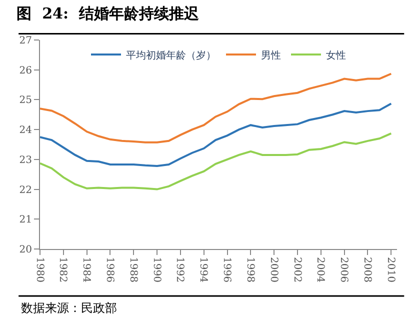  What do you see at coordinates (25, 220) in the screenshot?
I see `y-tick-label: 21` at bounding box center [25, 220].